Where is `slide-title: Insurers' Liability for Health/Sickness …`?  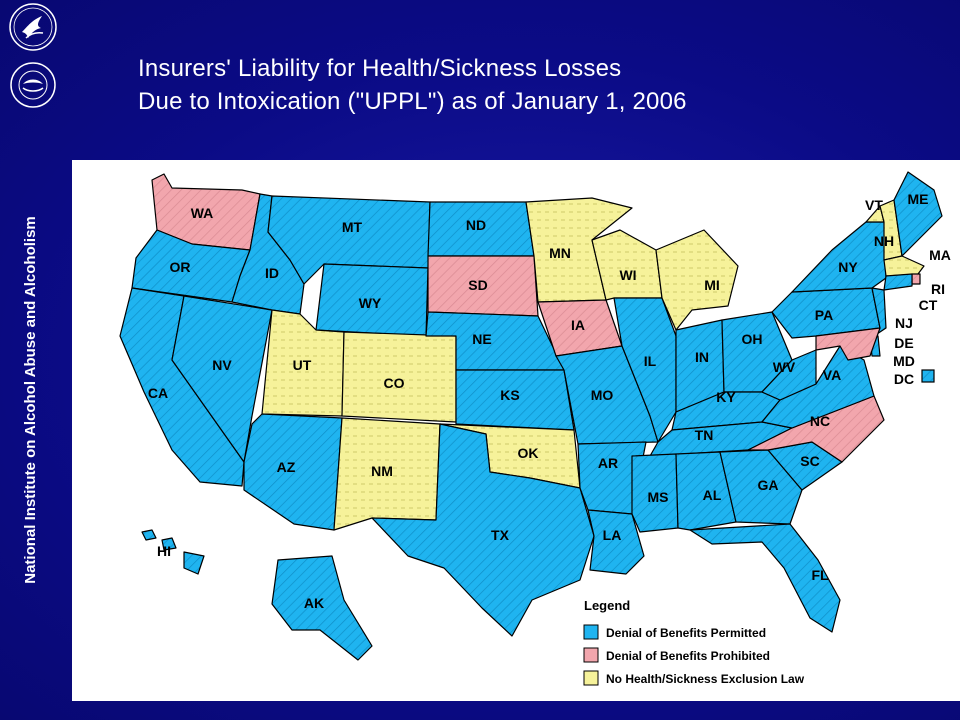
slide-title: Insurers' Liability for Health/Sickness … is located at coordinates (412, 85).